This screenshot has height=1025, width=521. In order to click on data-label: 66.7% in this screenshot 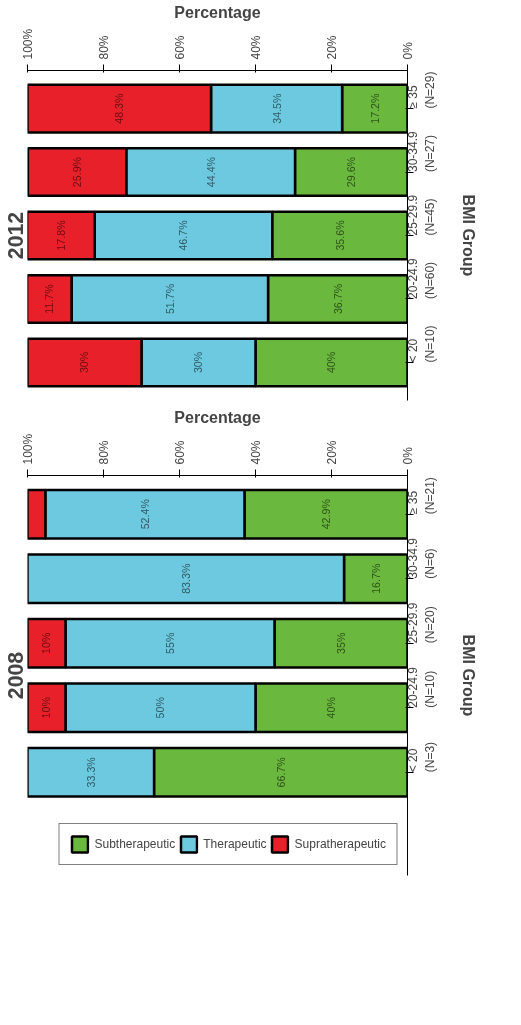, I will do `click(280, 772)`.